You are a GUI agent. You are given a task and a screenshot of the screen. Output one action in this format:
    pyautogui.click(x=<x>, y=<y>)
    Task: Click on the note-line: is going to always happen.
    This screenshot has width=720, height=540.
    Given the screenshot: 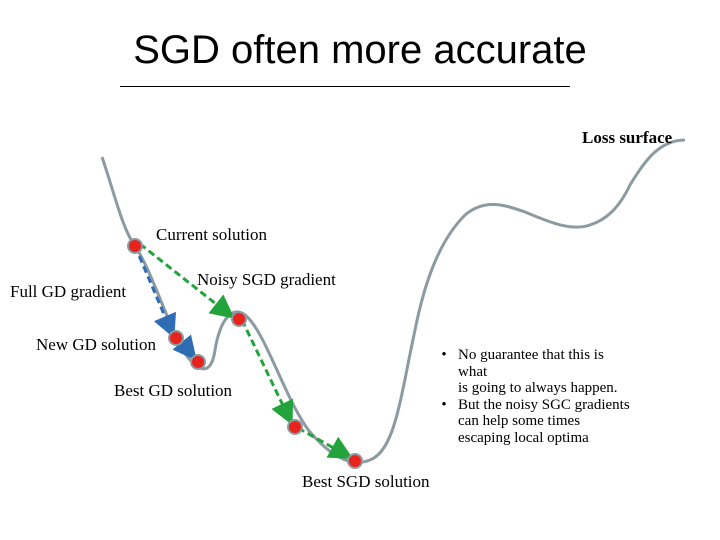 What is the action you would take?
    pyautogui.click(x=538, y=388)
    